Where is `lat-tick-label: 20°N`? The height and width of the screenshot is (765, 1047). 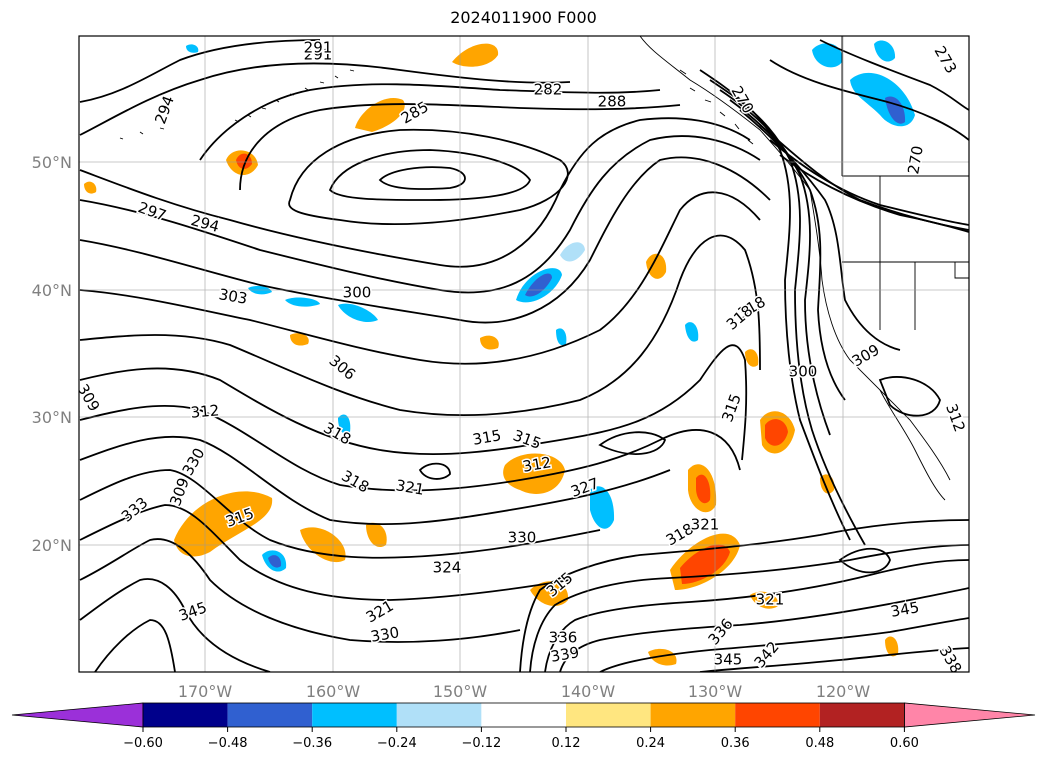 lat-tick-label: 20°N is located at coordinates (52, 545).